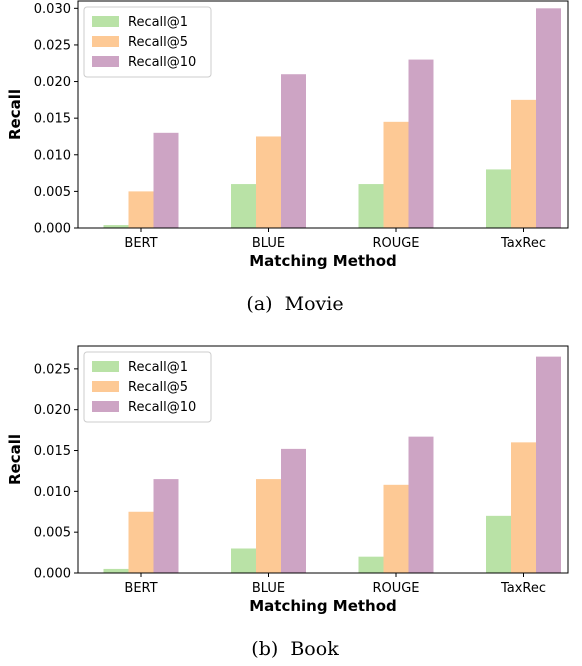 The image size is (582, 666). I want to click on figure-caption: (a) Movie, so click(294, 304).